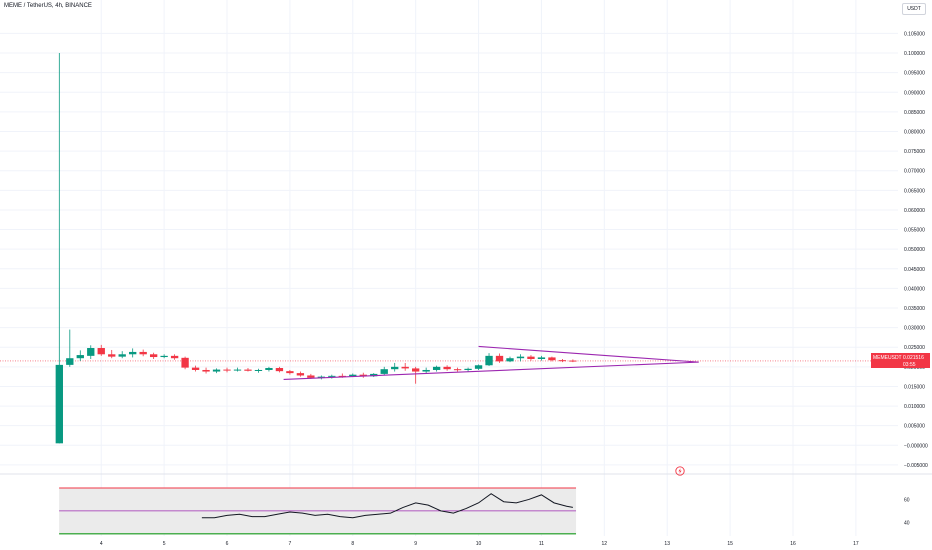 This screenshot has width=932, height=550. I want to click on rsi-line, so click(387, 506).